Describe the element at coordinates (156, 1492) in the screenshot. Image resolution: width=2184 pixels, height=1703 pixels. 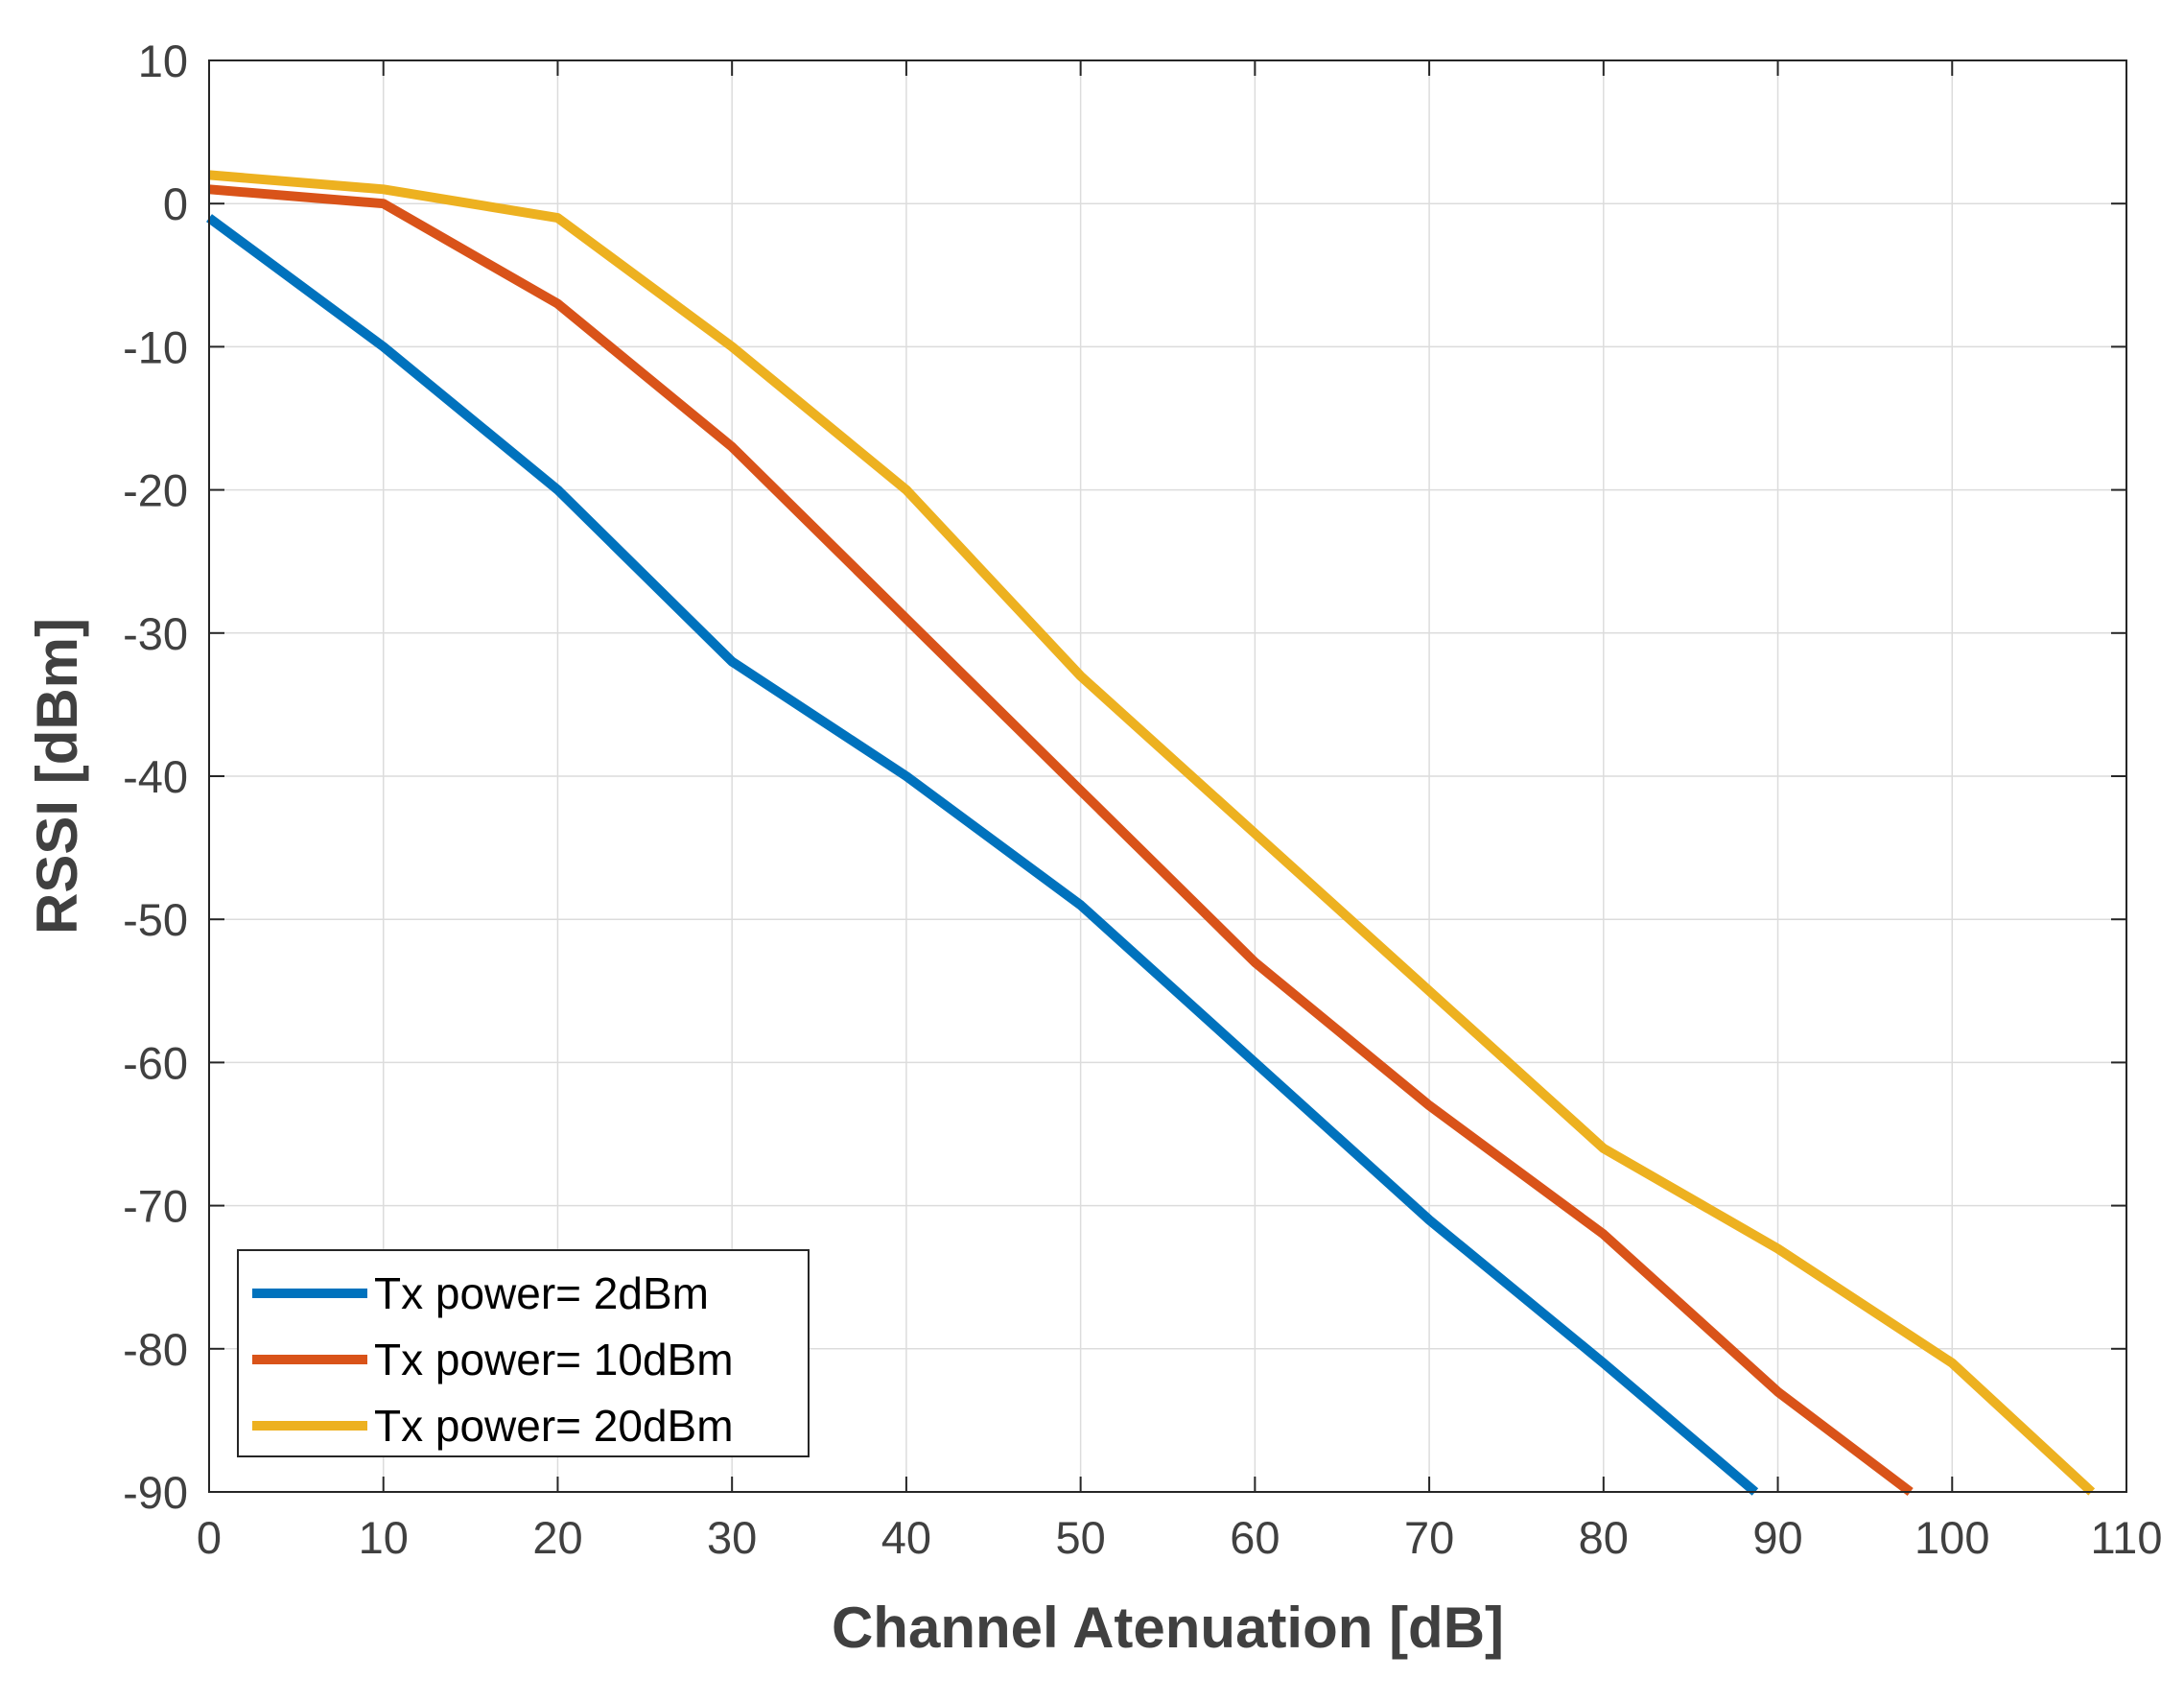
I see `y-tick-label: -90` at that location.